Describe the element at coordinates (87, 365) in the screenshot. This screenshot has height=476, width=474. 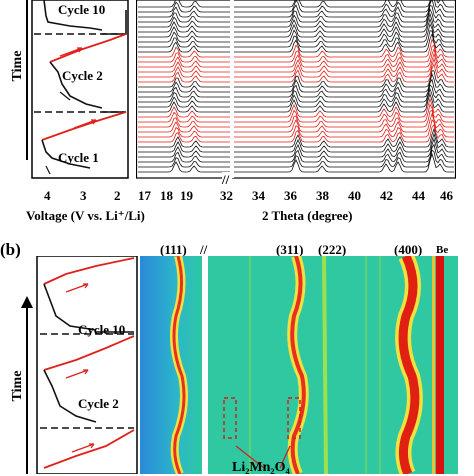
I see `voltage-profile-b` at that location.